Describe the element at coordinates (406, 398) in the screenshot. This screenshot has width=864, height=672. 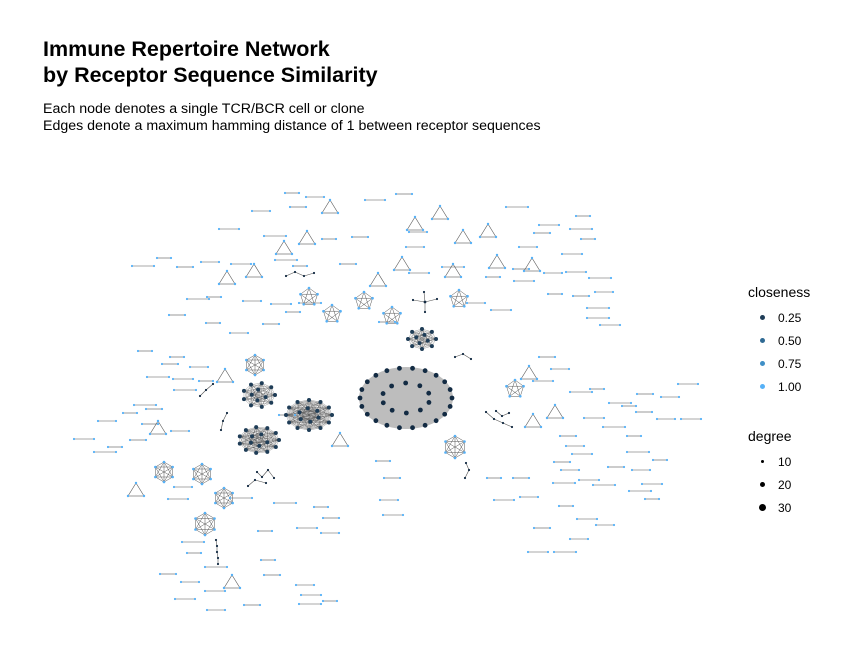
I see `hub-cluster-fill` at that location.